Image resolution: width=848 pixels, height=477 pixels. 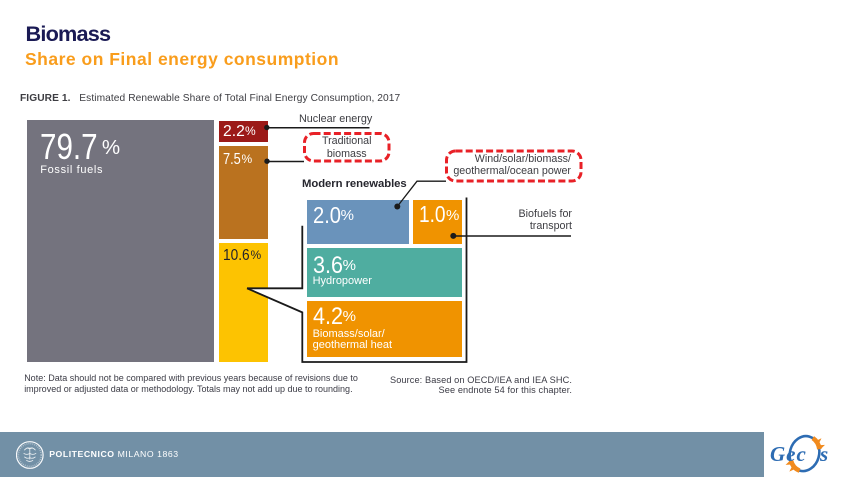 I want to click on svg-text: s, so click(x=823, y=454).